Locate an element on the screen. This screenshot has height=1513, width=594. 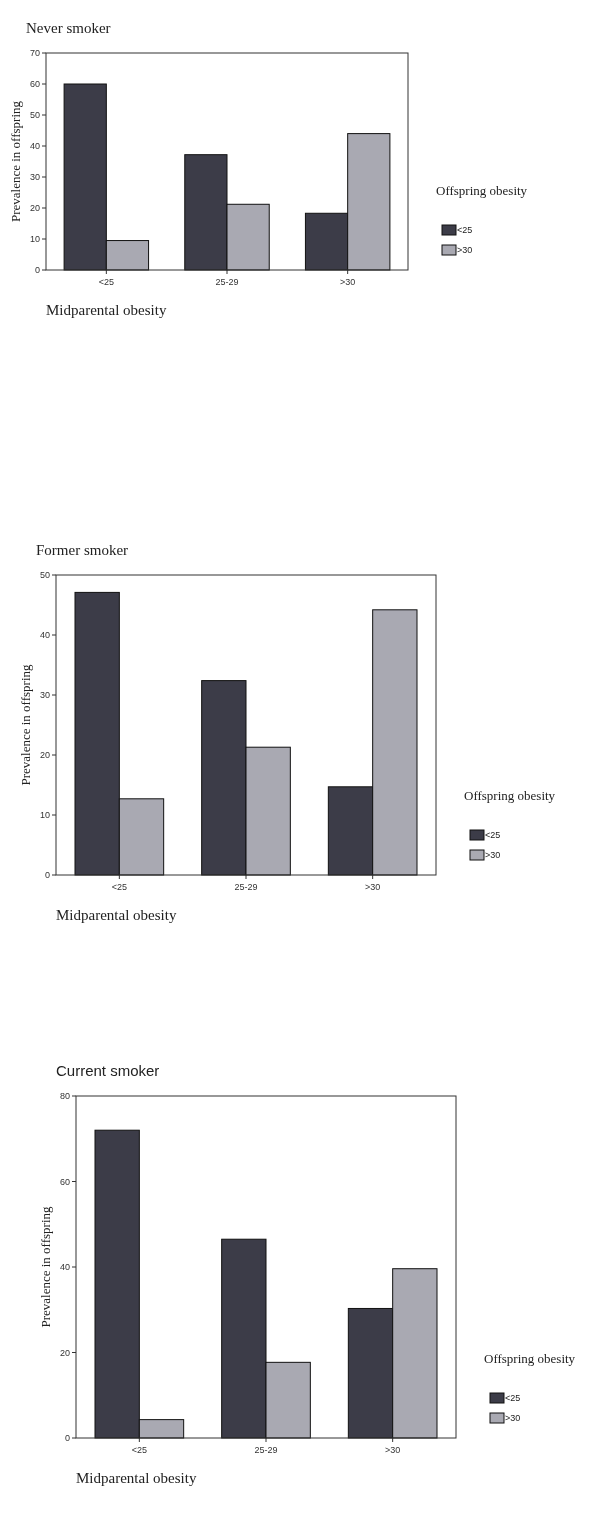
y-tick-label: 80 is located at coordinates (64, 1096).